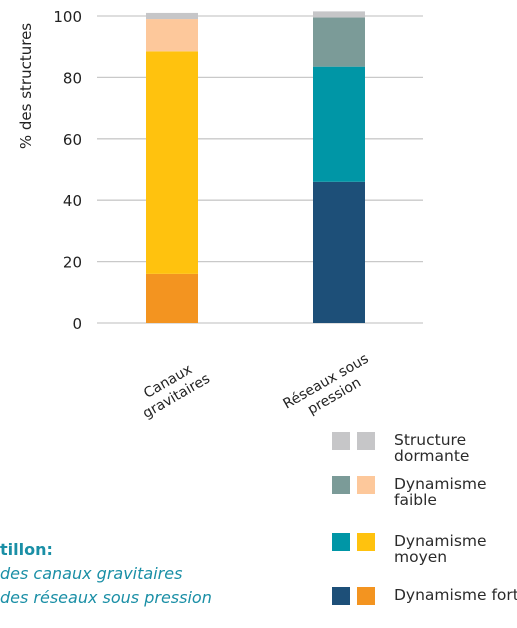 This screenshot has width=517, height=628. Describe the element at coordinates (440, 549) in the screenshot. I see `legend-label: Dynamisme moyen` at that location.